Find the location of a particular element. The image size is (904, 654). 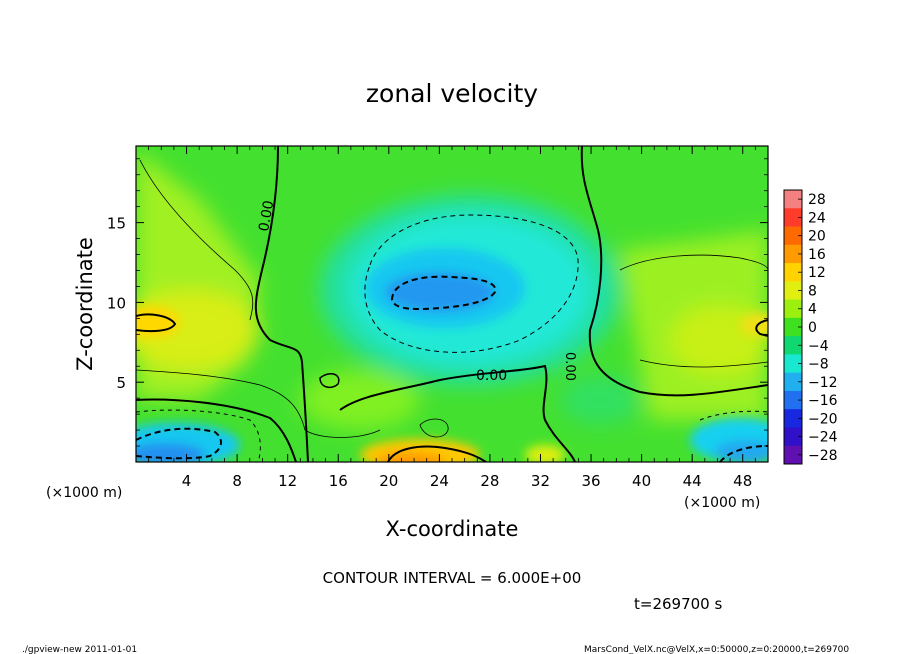

time-label: t=269700 s is located at coordinates (678, 604).